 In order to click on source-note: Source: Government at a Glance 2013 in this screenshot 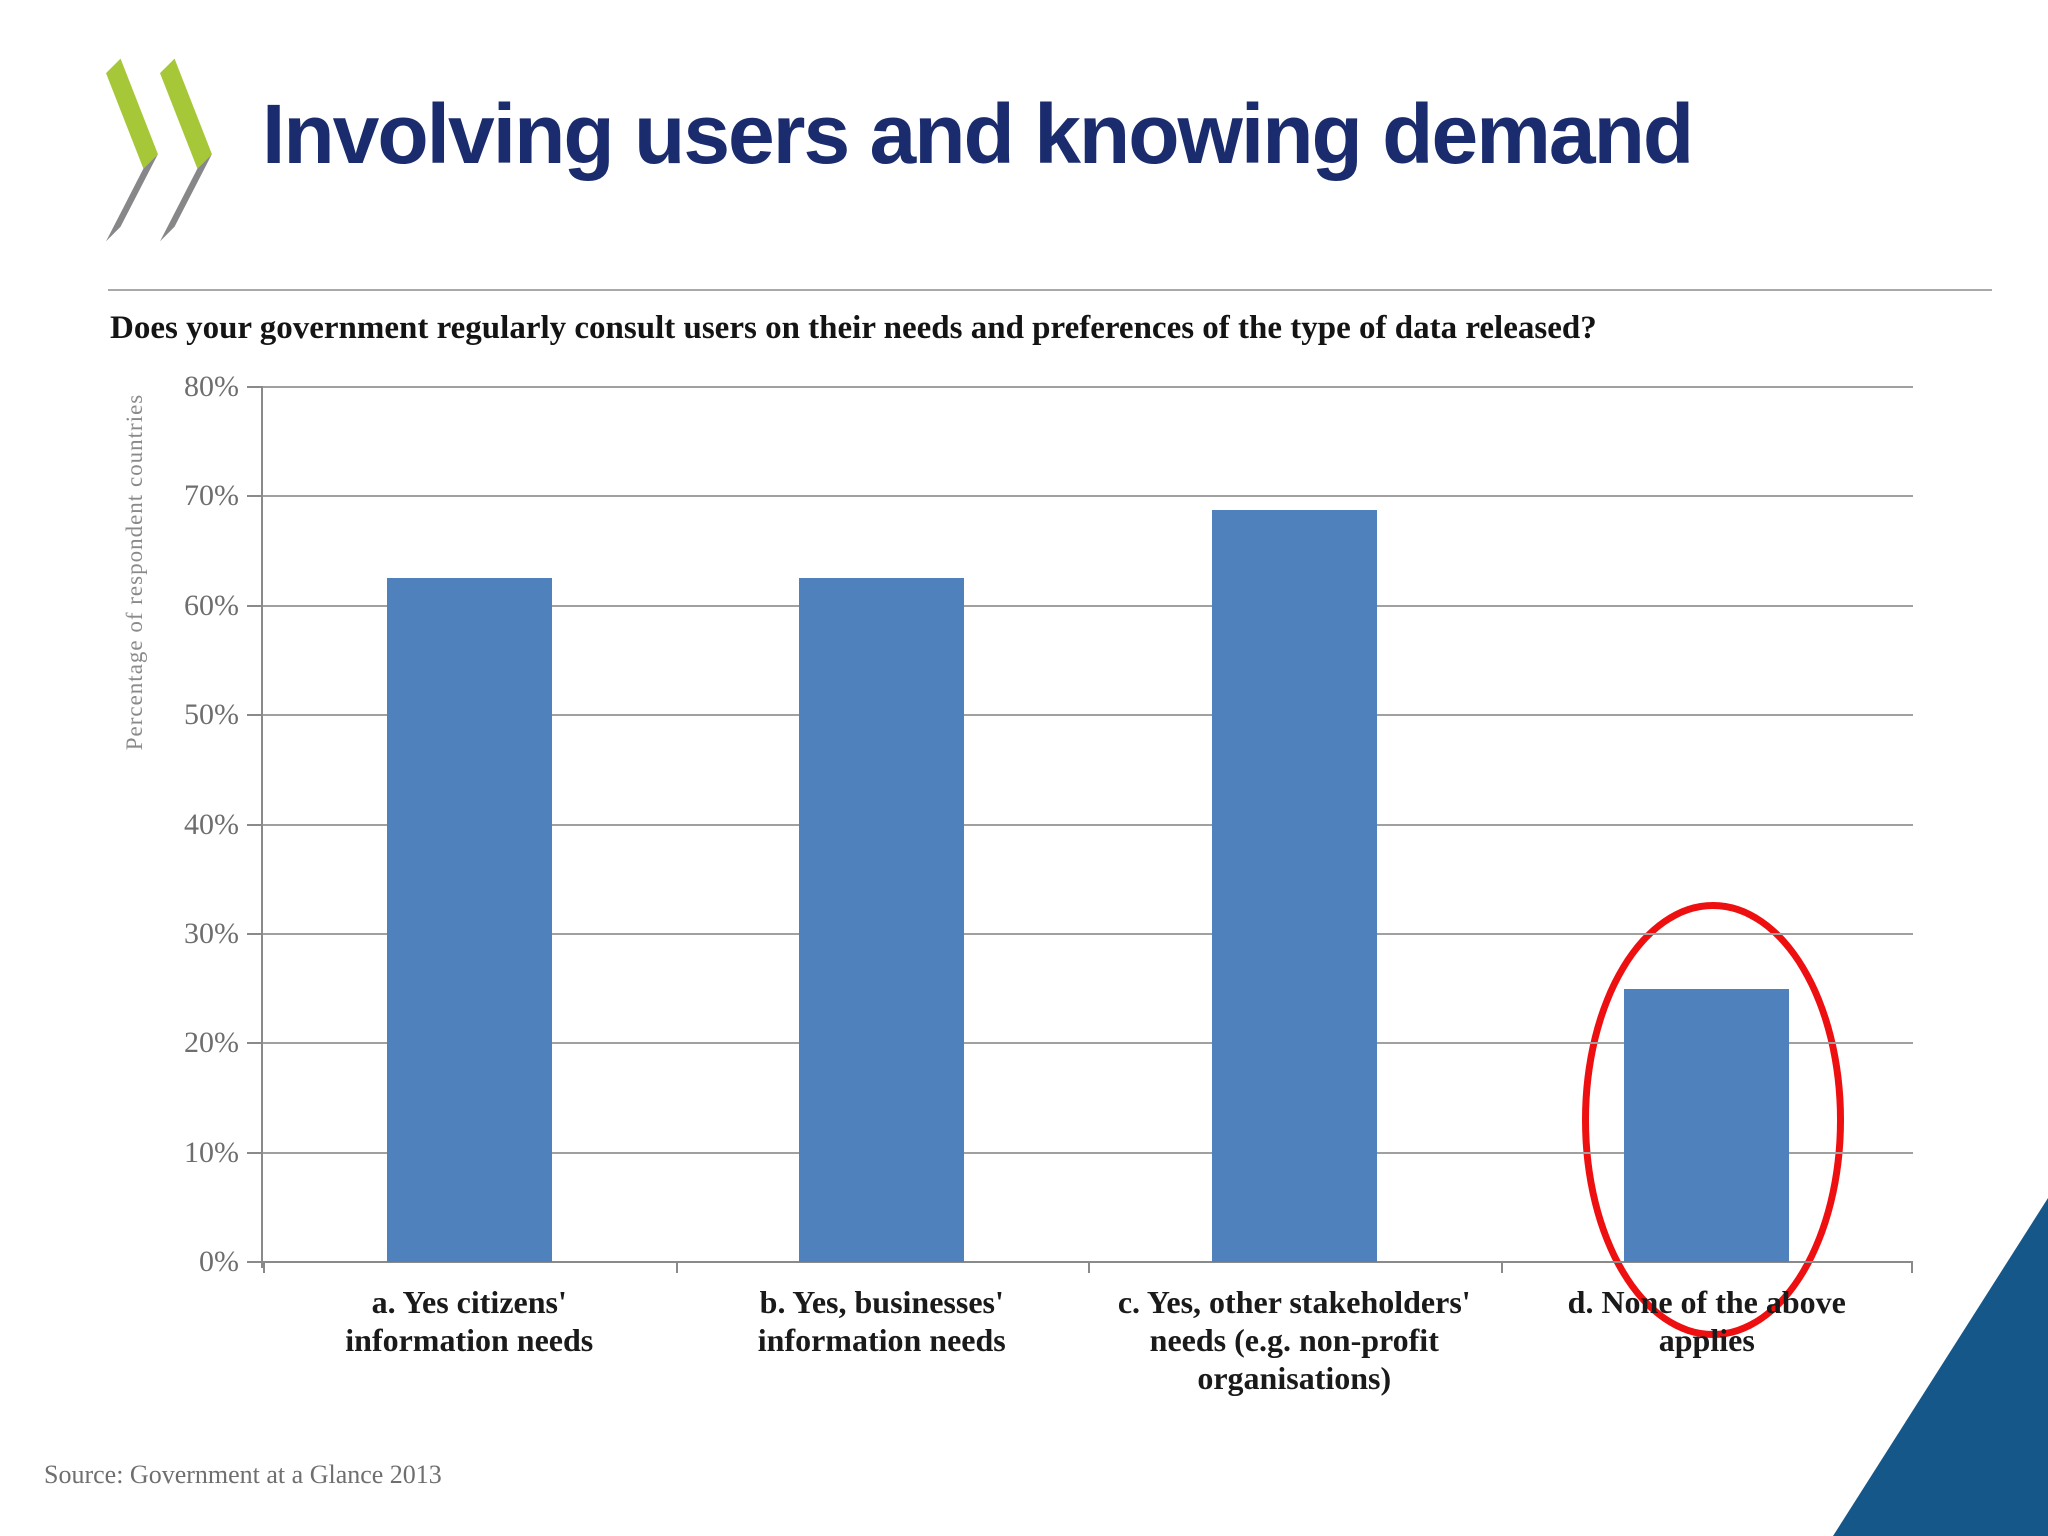, I will do `click(243, 1474)`.